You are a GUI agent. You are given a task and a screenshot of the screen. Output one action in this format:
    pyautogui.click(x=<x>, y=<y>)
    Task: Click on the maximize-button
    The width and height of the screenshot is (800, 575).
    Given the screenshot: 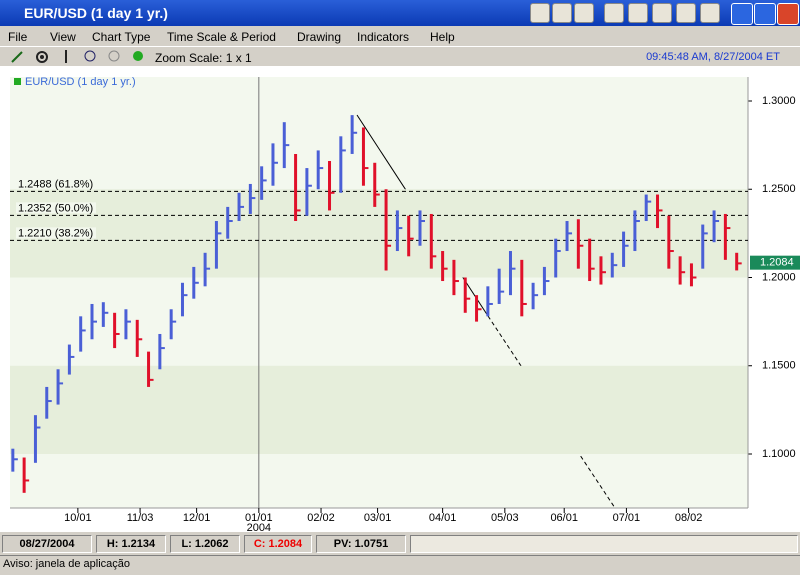 What is the action you would take?
    pyautogui.click(x=765, y=14)
    